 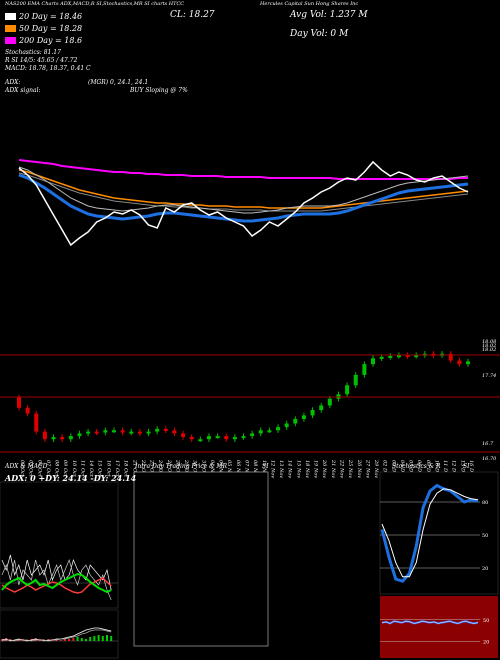 I want to click on stochastics-value: Stochastics: 81.17, so click(x=33, y=52).